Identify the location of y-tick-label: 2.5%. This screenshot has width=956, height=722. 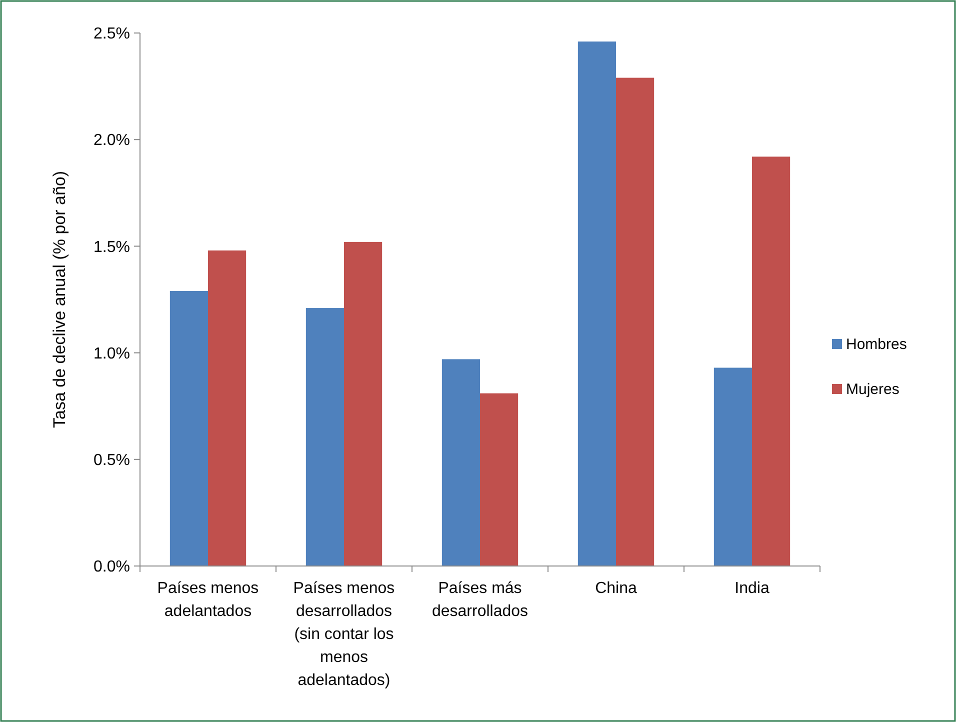
(112, 34).